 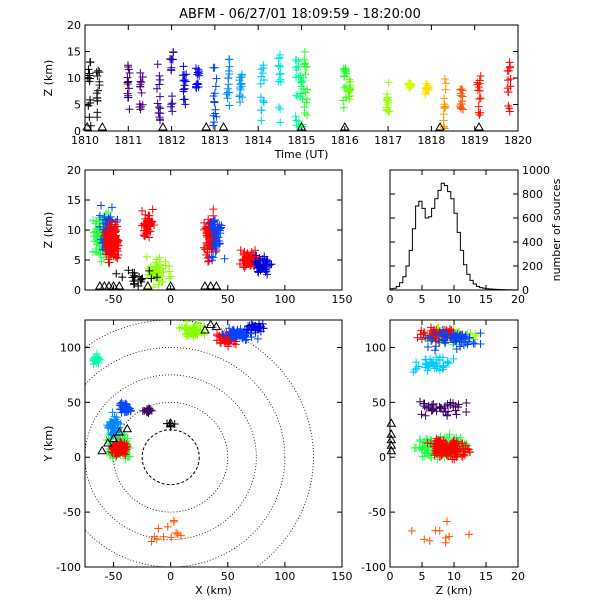 What do you see at coordinates (377, 512) in the screenshot?
I see `y-tick-label: -50` at bounding box center [377, 512].